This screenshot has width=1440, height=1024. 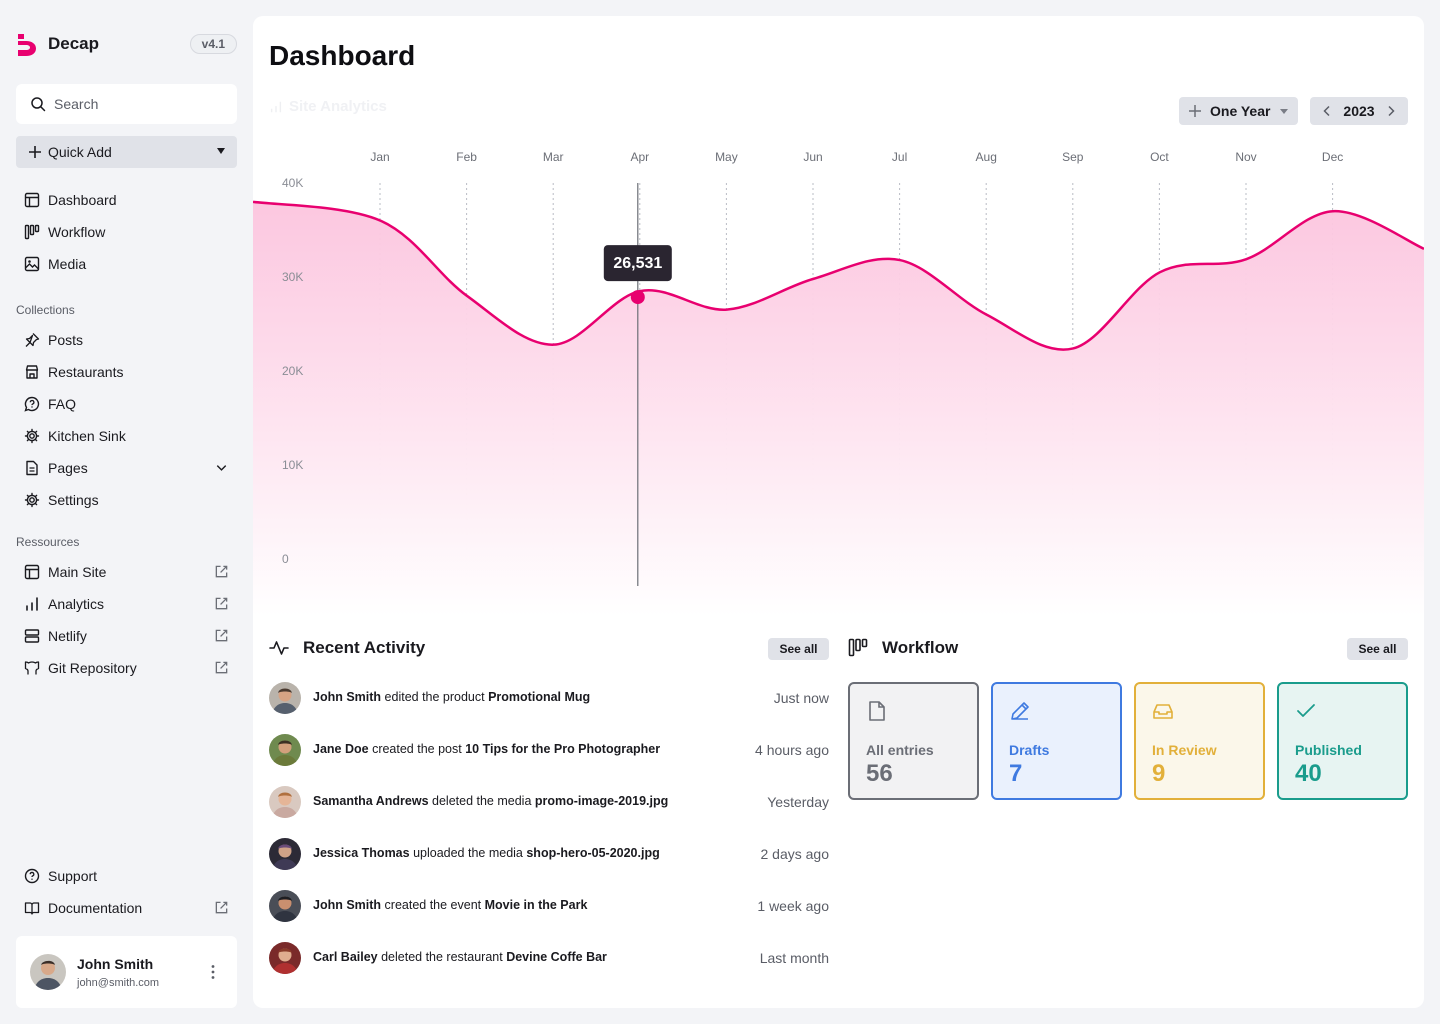 I want to click on nav-item-label: Workflow, so click(x=77, y=232).